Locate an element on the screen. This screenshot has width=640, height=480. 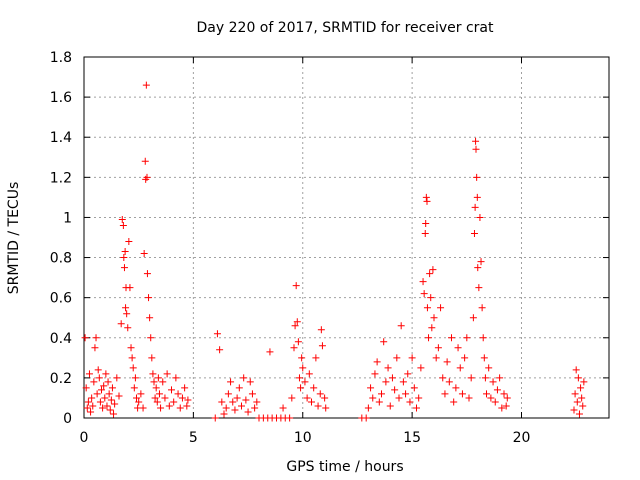
y-tick-label: 1.2 is located at coordinates (61, 178).